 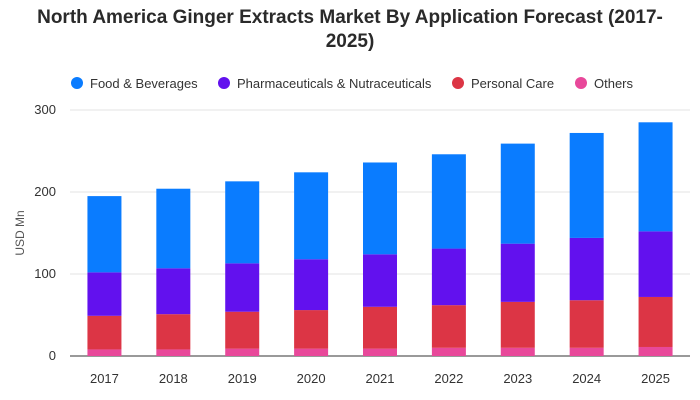 What do you see at coordinates (45, 273) in the screenshot?
I see `y-tick-label: 100` at bounding box center [45, 273].